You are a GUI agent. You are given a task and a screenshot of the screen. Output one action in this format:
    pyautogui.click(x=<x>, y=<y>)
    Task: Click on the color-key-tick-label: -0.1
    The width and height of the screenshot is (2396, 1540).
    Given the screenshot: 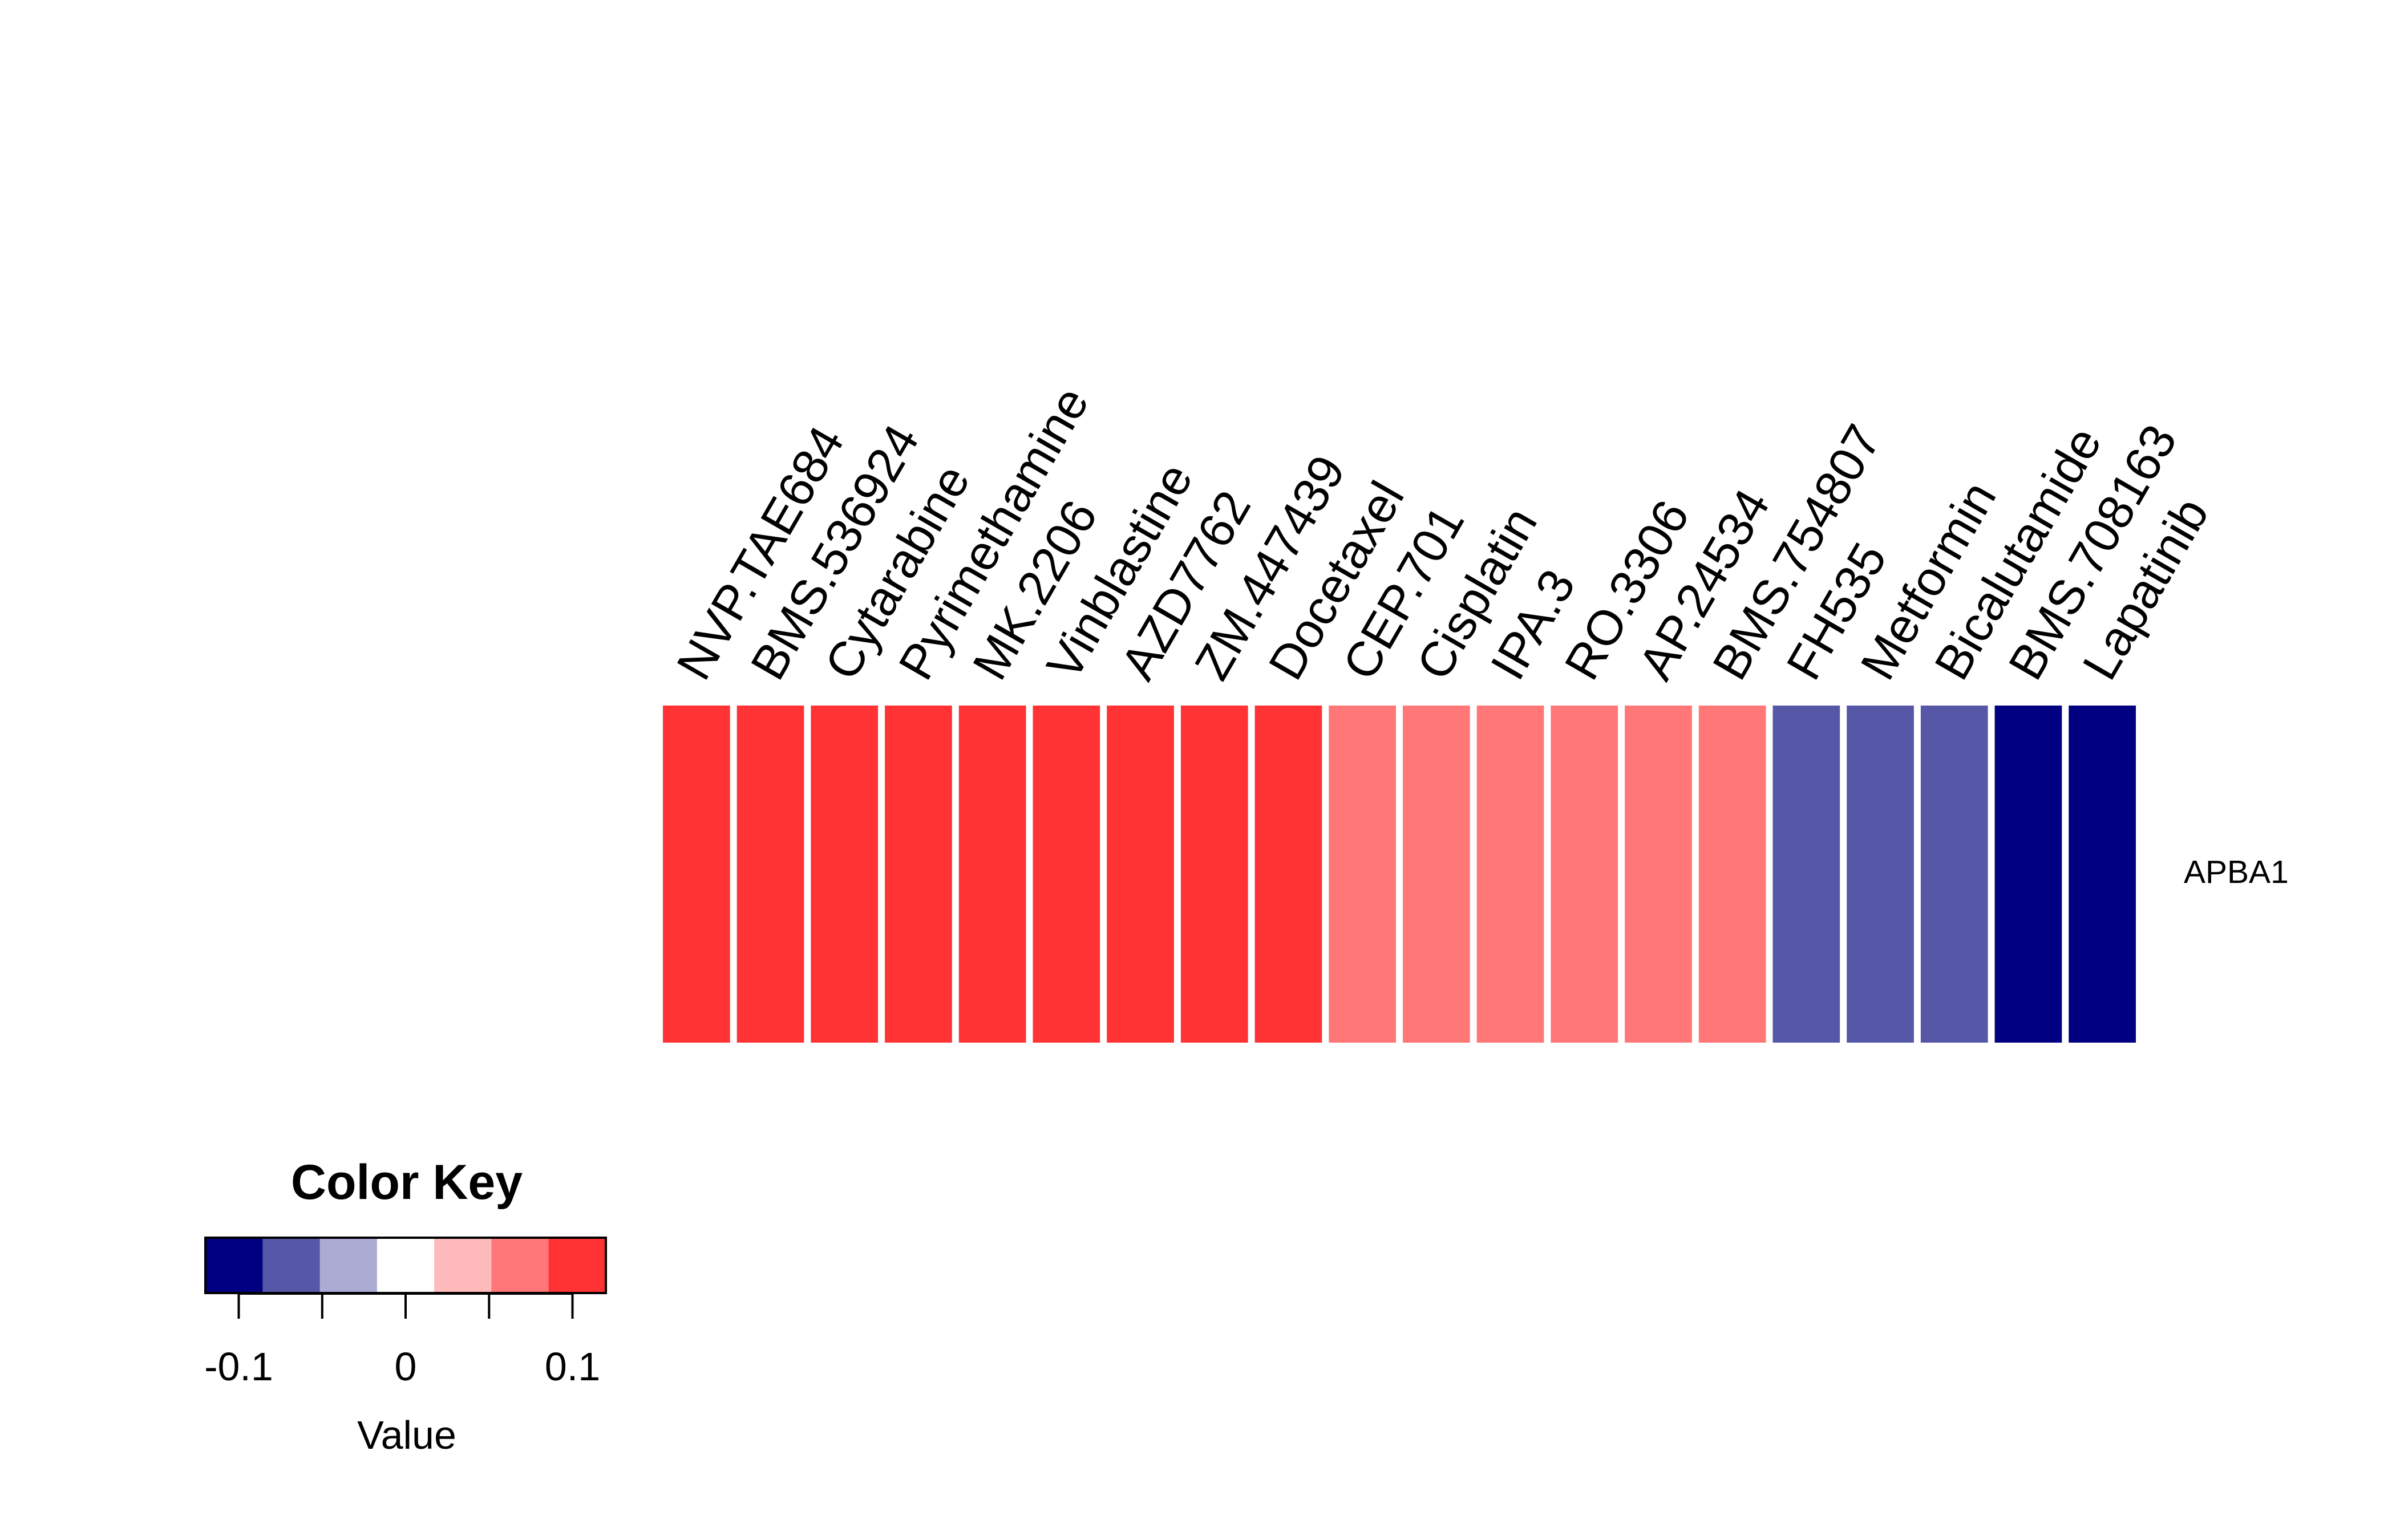 What is the action you would take?
    pyautogui.click(x=238, y=1366)
    